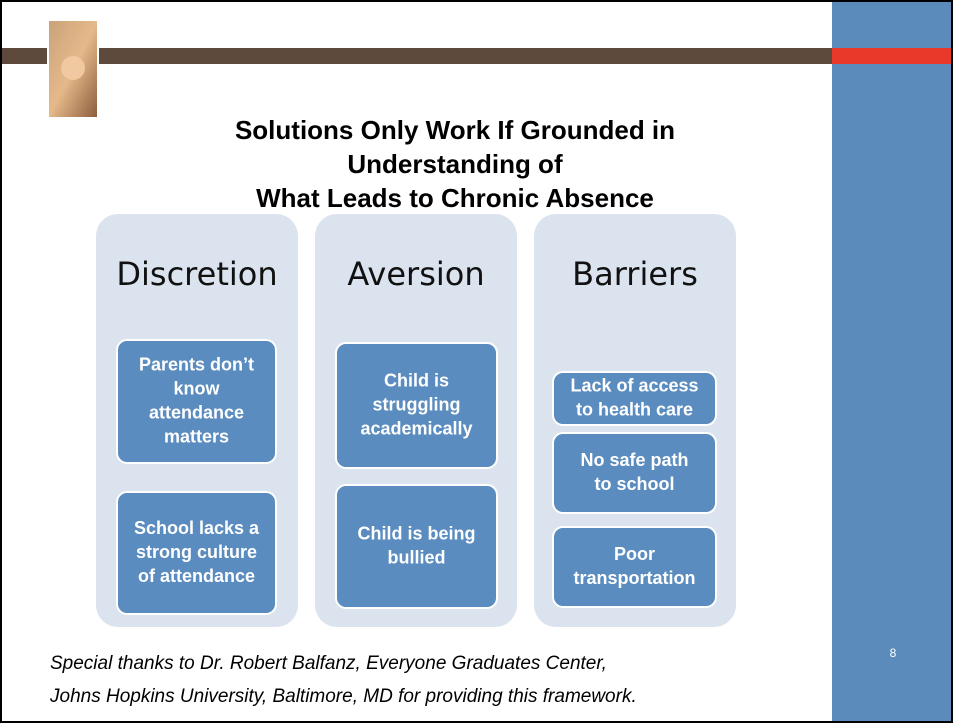 This screenshot has height=723, width=953. Describe the element at coordinates (455, 198) in the screenshot. I see `slide-title: What Leads to Chronic Absence` at that location.